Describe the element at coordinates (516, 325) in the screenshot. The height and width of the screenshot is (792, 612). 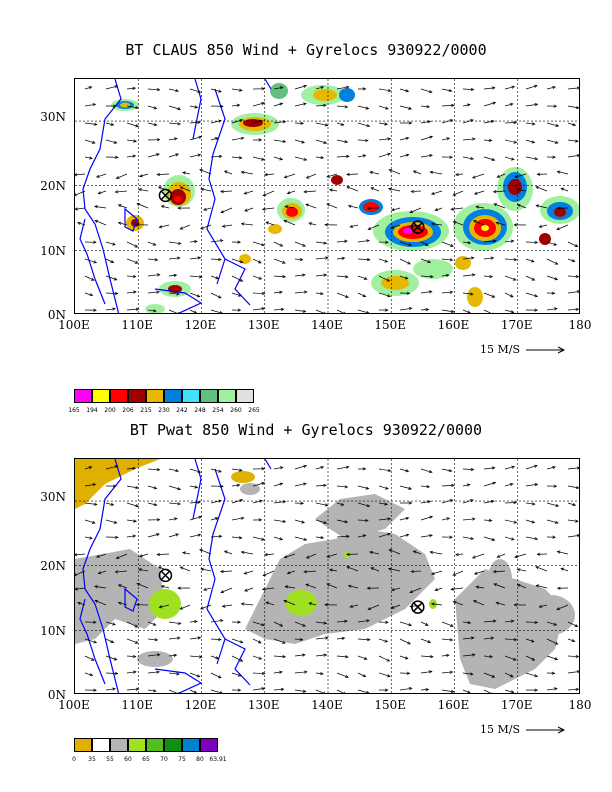
I see `lon-label: 170E` at that location.